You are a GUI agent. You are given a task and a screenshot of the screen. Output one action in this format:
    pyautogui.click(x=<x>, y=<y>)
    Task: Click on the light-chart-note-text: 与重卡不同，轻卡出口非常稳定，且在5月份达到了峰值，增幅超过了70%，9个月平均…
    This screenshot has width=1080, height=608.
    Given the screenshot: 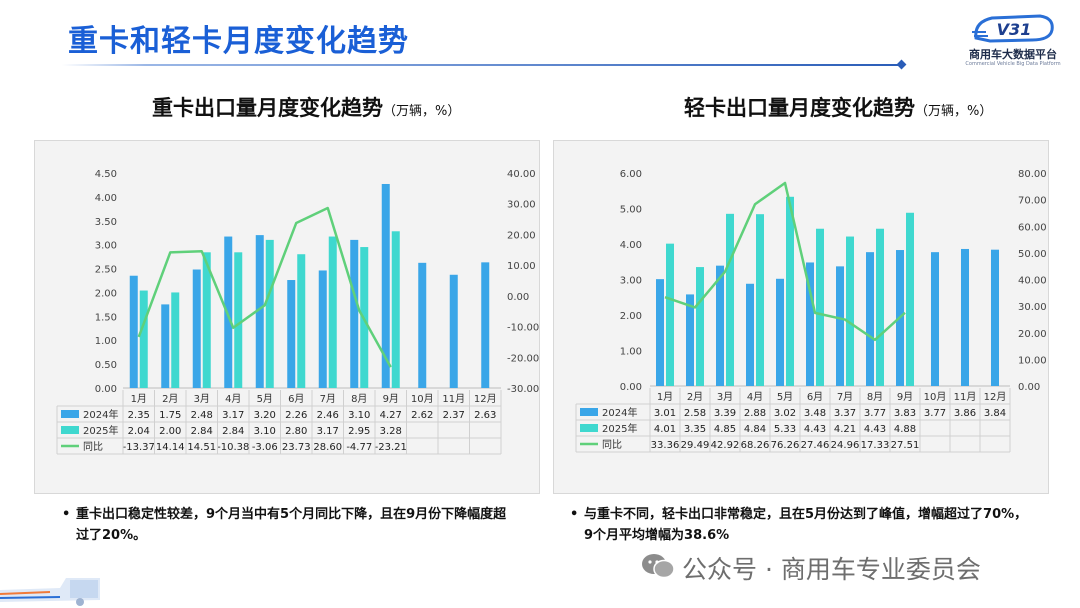 What is the action you would take?
    pyautogui.click(x=806, y=525)
    